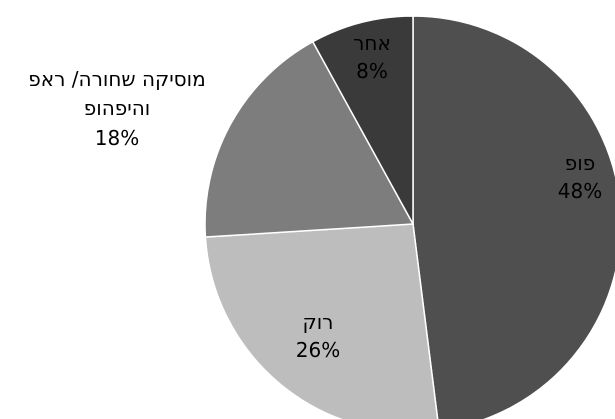  I want to click on label-pop: פופ 48%, so click(580, 177).